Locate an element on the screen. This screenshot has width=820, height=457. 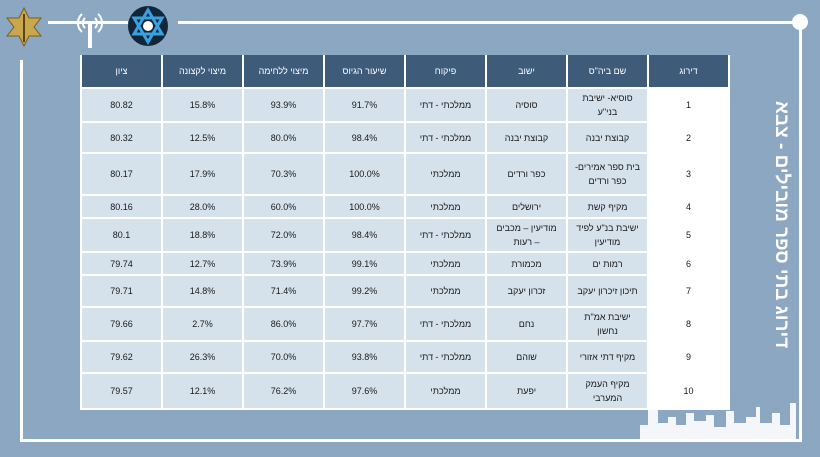
table-cell: 79.62 is located at coordinates (121, 357).